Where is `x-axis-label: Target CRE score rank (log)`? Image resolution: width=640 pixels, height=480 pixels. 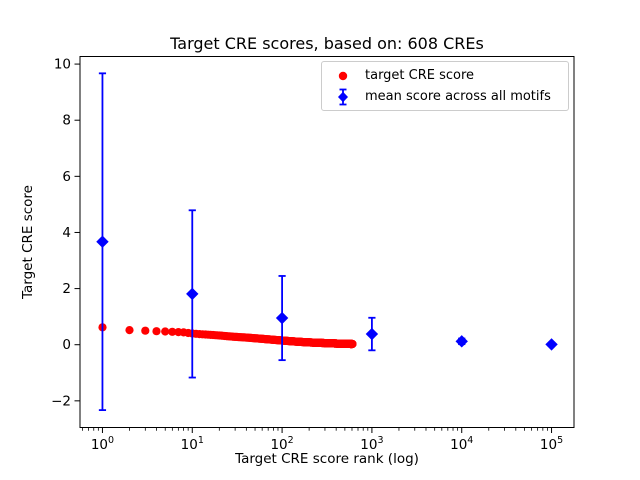
x-axis-label: Target CRE score rank (log) is located at coordinates (327, 459).